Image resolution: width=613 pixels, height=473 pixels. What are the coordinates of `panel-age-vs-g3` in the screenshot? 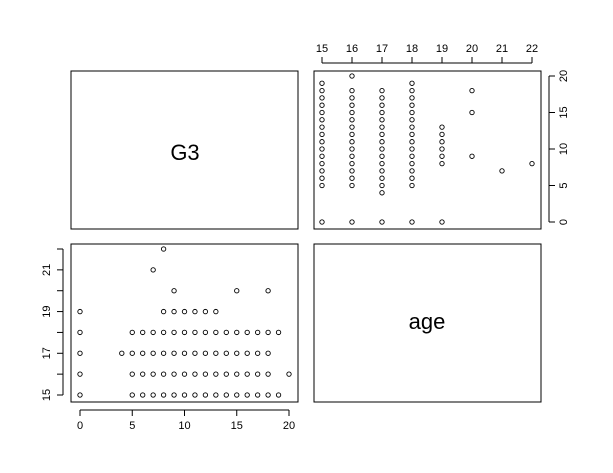 It's located at (427, 150).